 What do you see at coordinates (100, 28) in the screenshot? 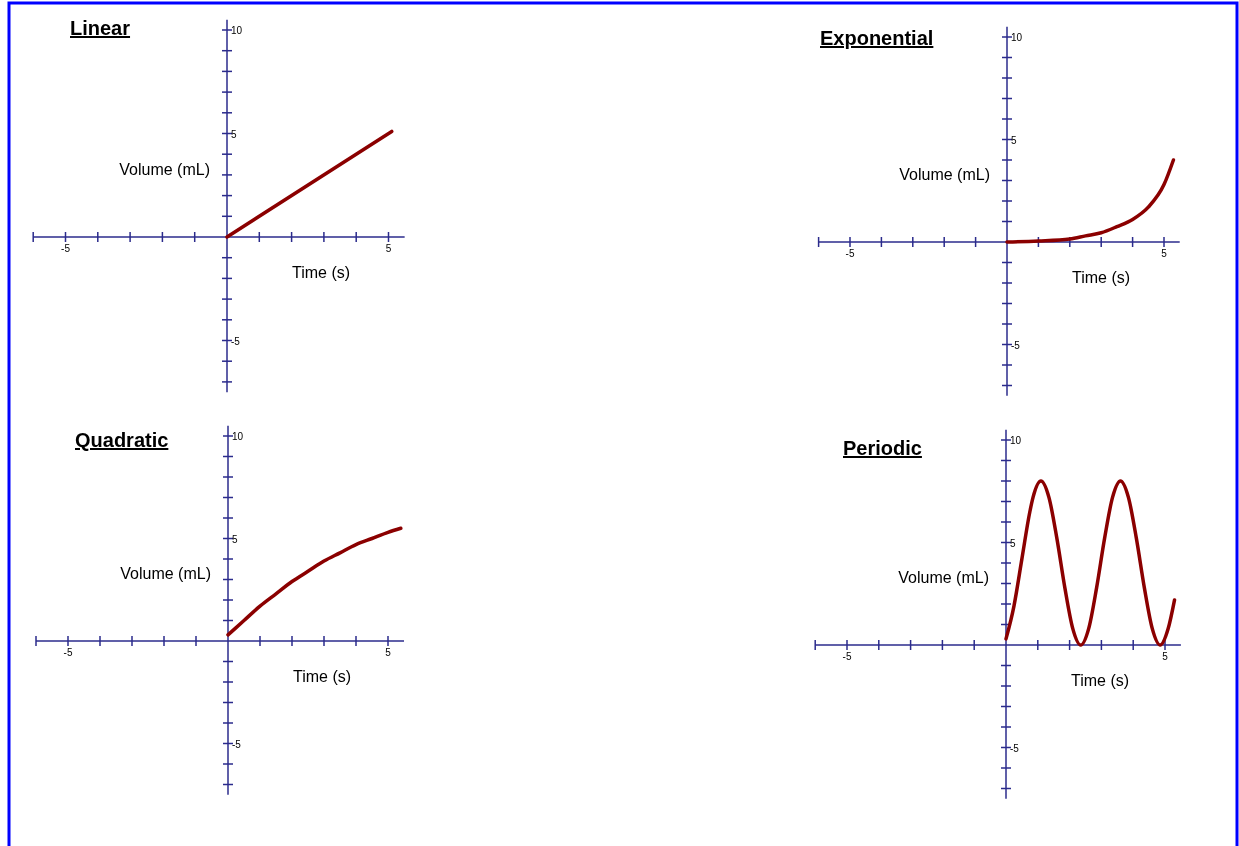
I see `chart-title: Linear` at bounding box center [100, 28].